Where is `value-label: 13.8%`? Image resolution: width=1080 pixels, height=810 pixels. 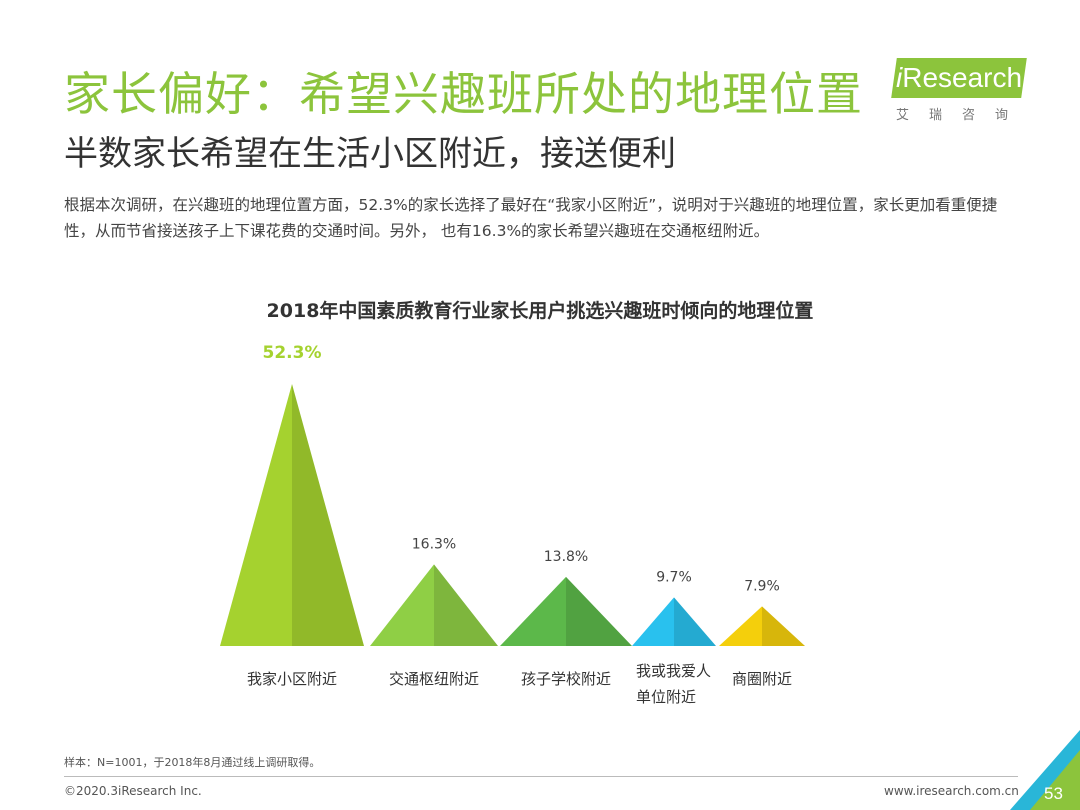 value-label: 13.8% is located at coordinates (566, 557).